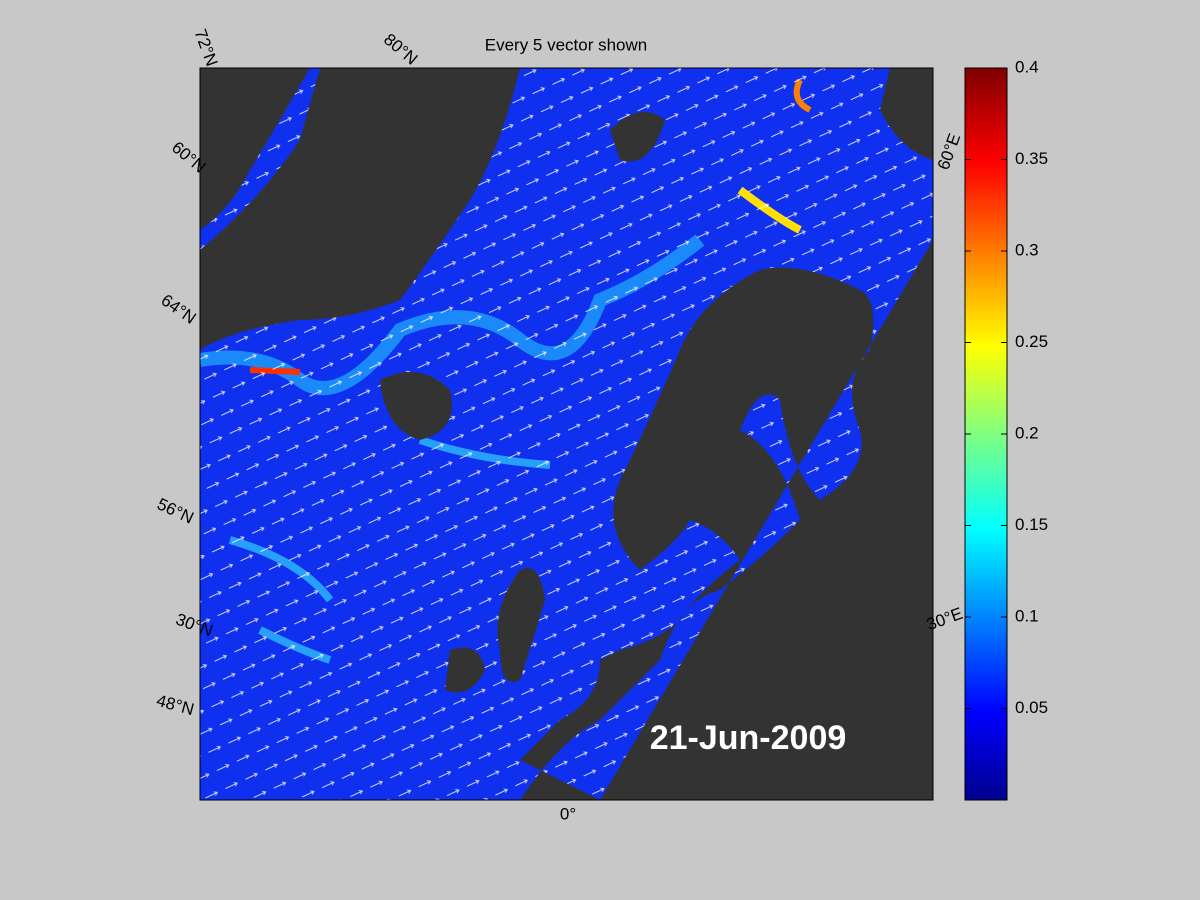  What do you see at coordinates (179, 308) in the screenshot?
I see `graticule-label: 64°N` at bounding box center [179, 308].